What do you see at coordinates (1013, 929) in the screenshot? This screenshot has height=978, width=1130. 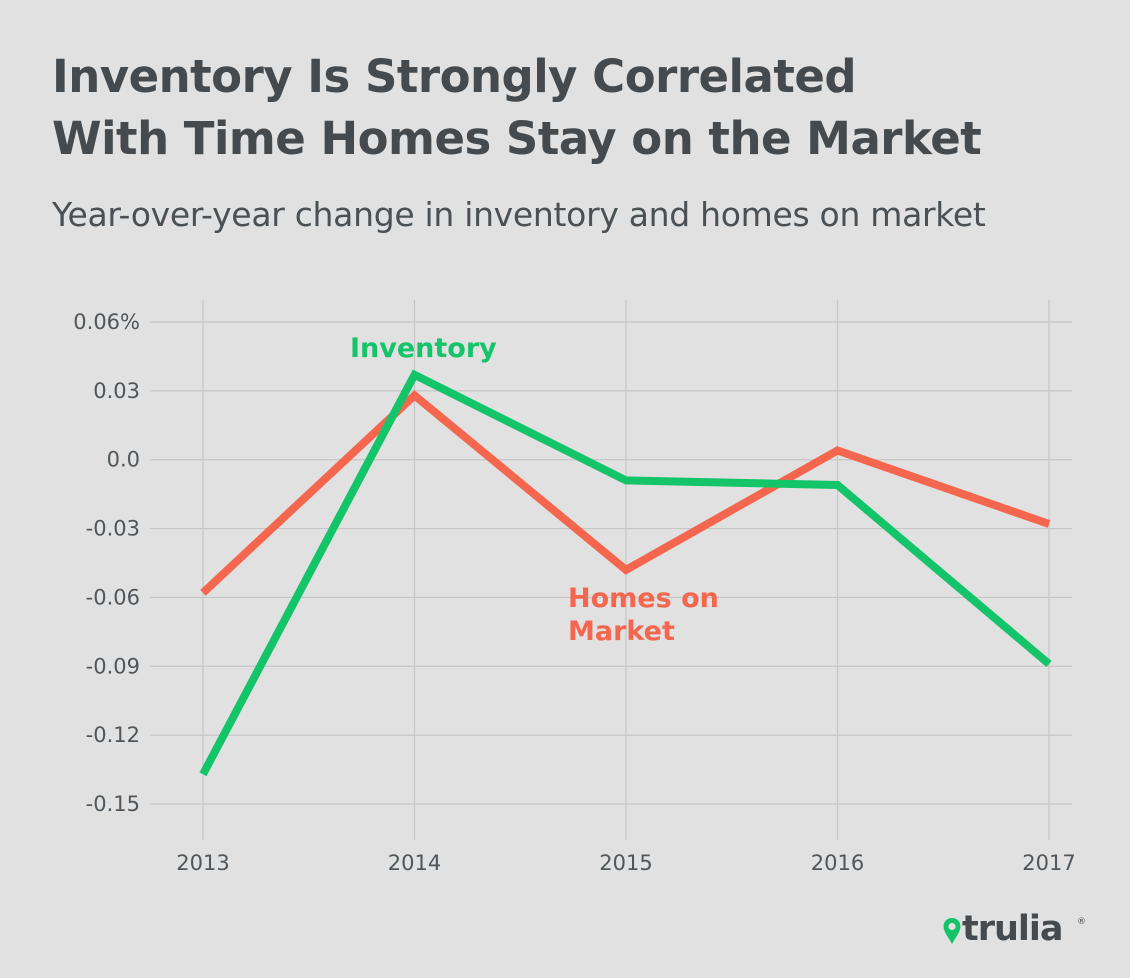 I see `logo-text: trulia` at bounding box center [1013, 929].